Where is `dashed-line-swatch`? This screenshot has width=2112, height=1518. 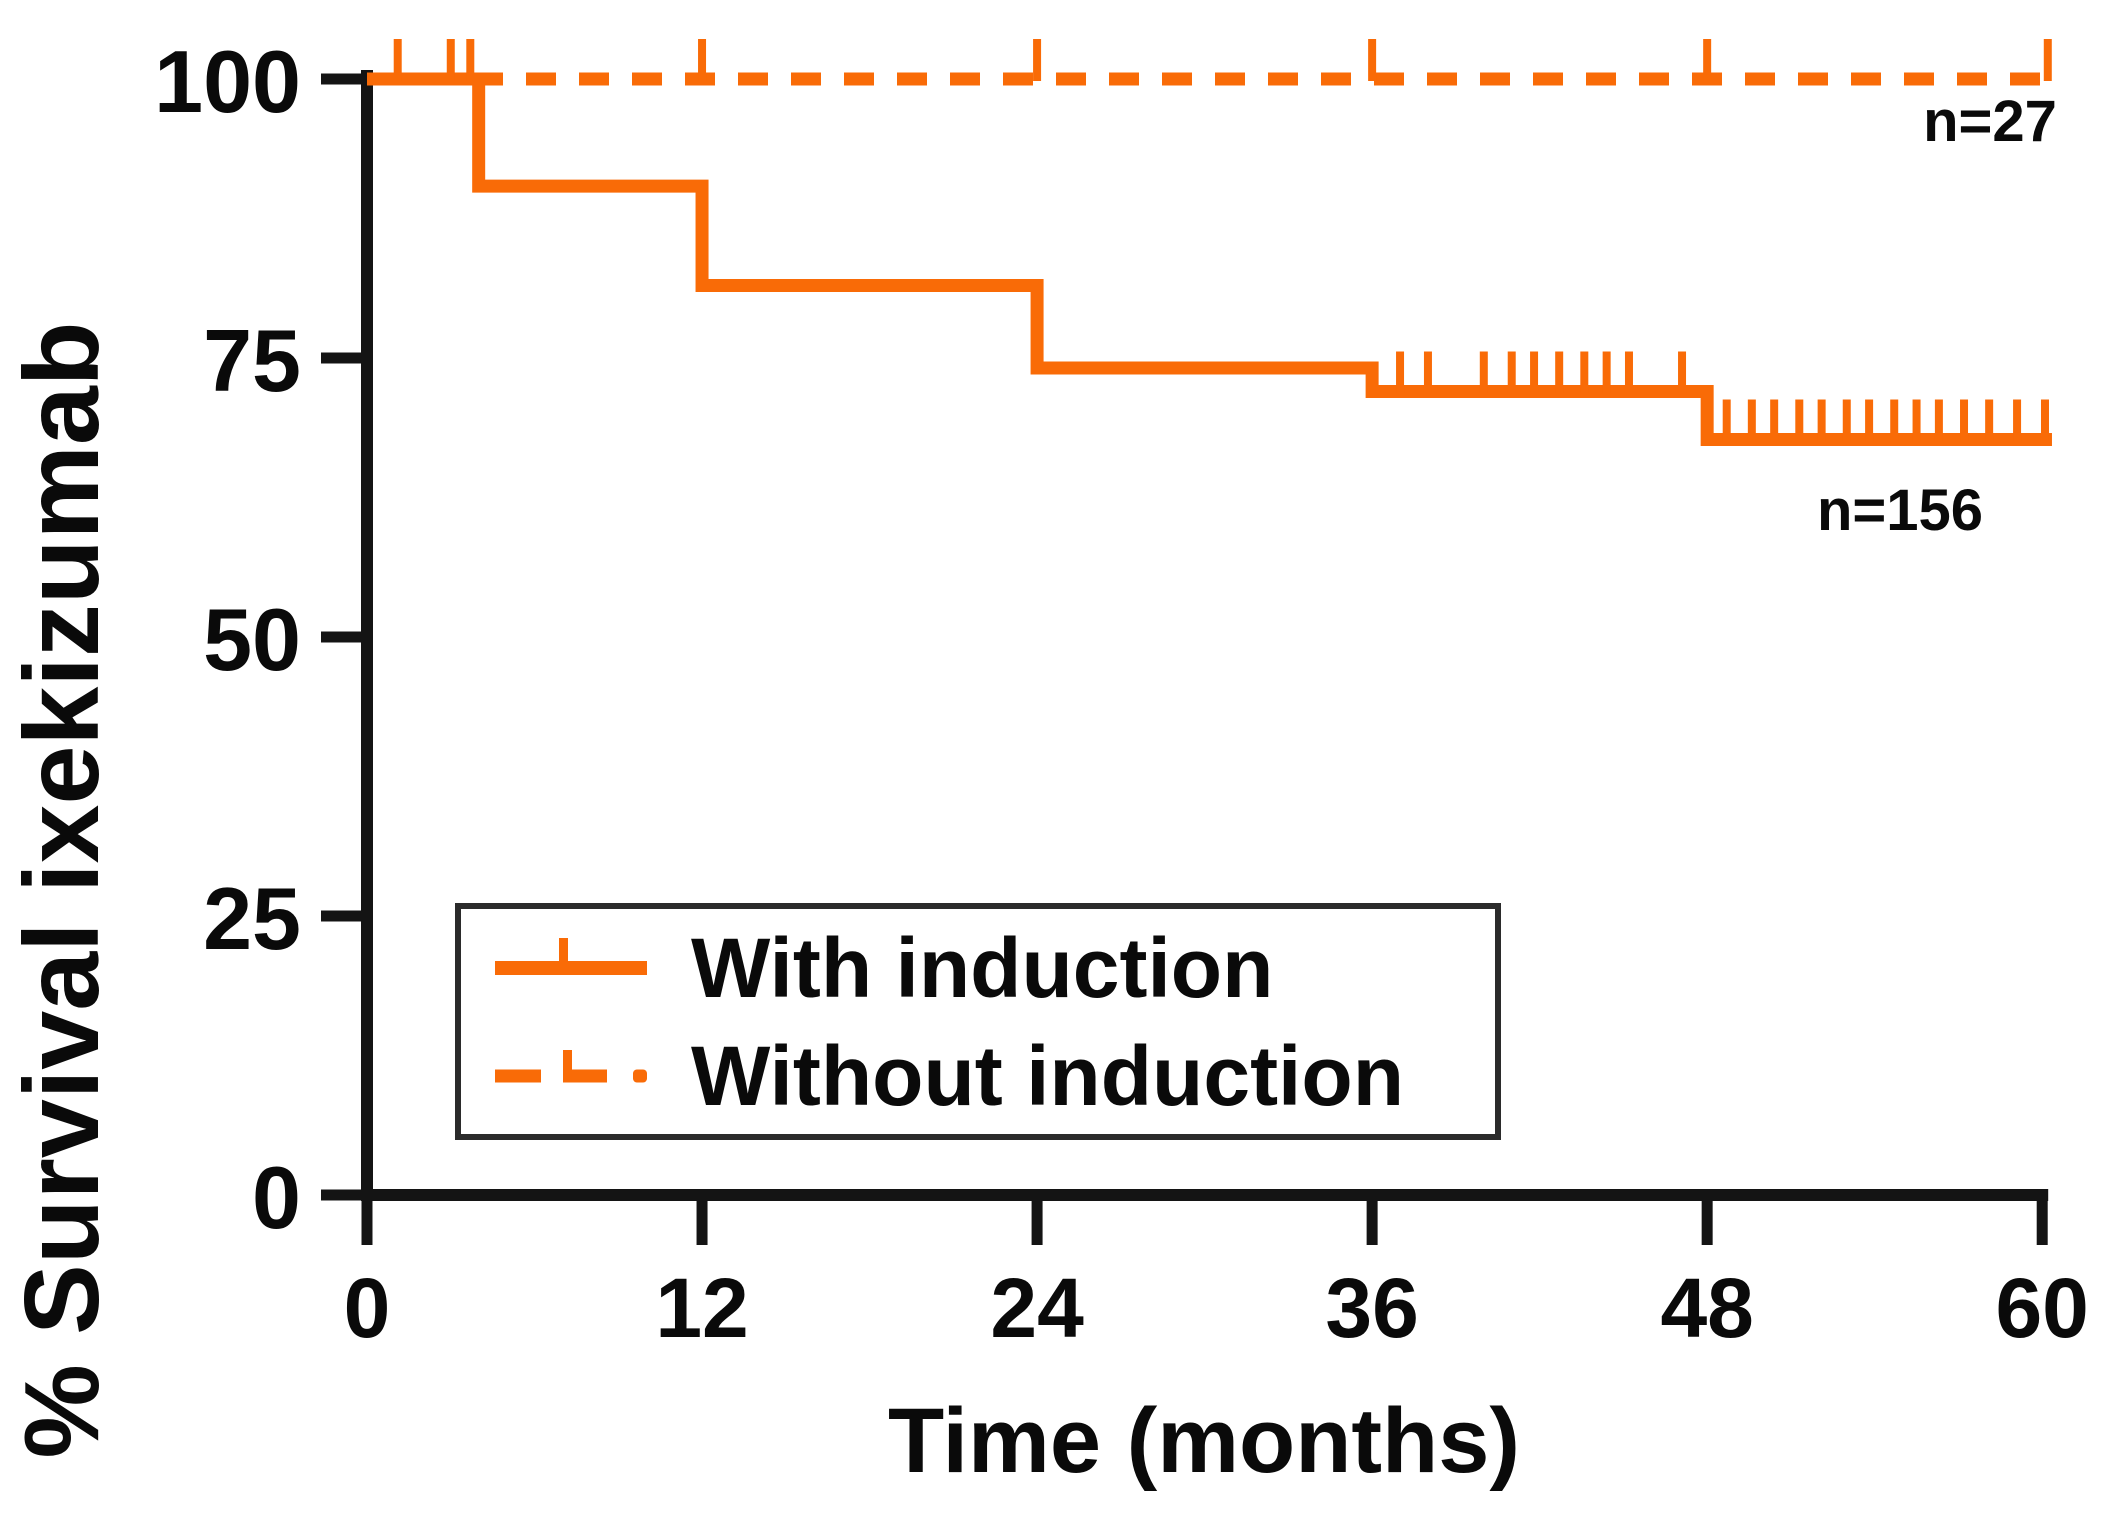 dashed-line-swatch is located at coordinates (571, 1073).